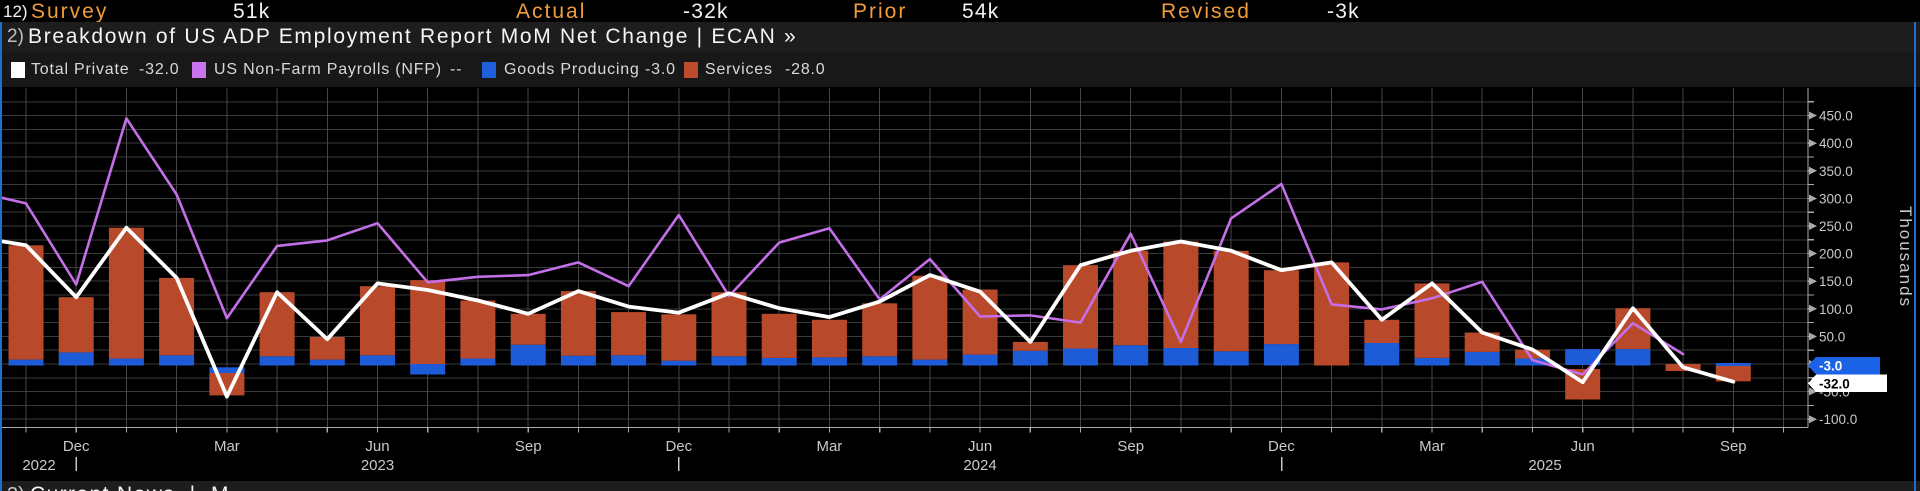  What do you see at coordinates (1838, 419) in the screenshot?
I see `svg-text: -100.0` at bounding box center [1838, 419].